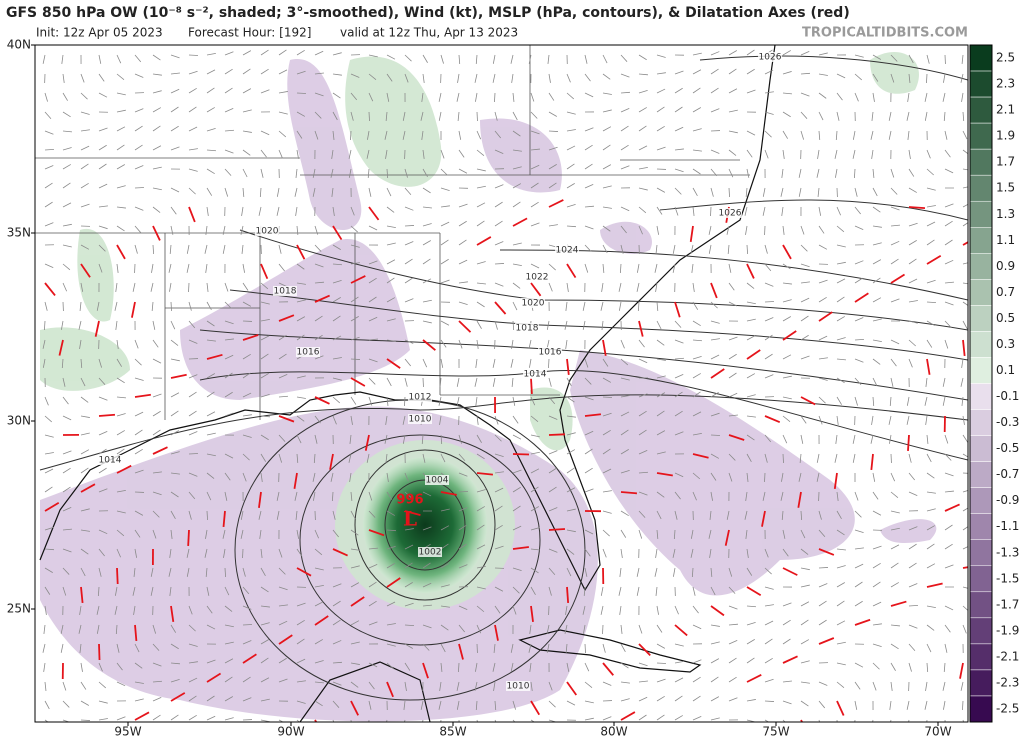 This screenshot has width=1024, height=742. What do you see at coordinates (885, 33) in the screenshot?
I see `watermark: TROPICALTIDBITS.COM` at bounding box center [885, 33].